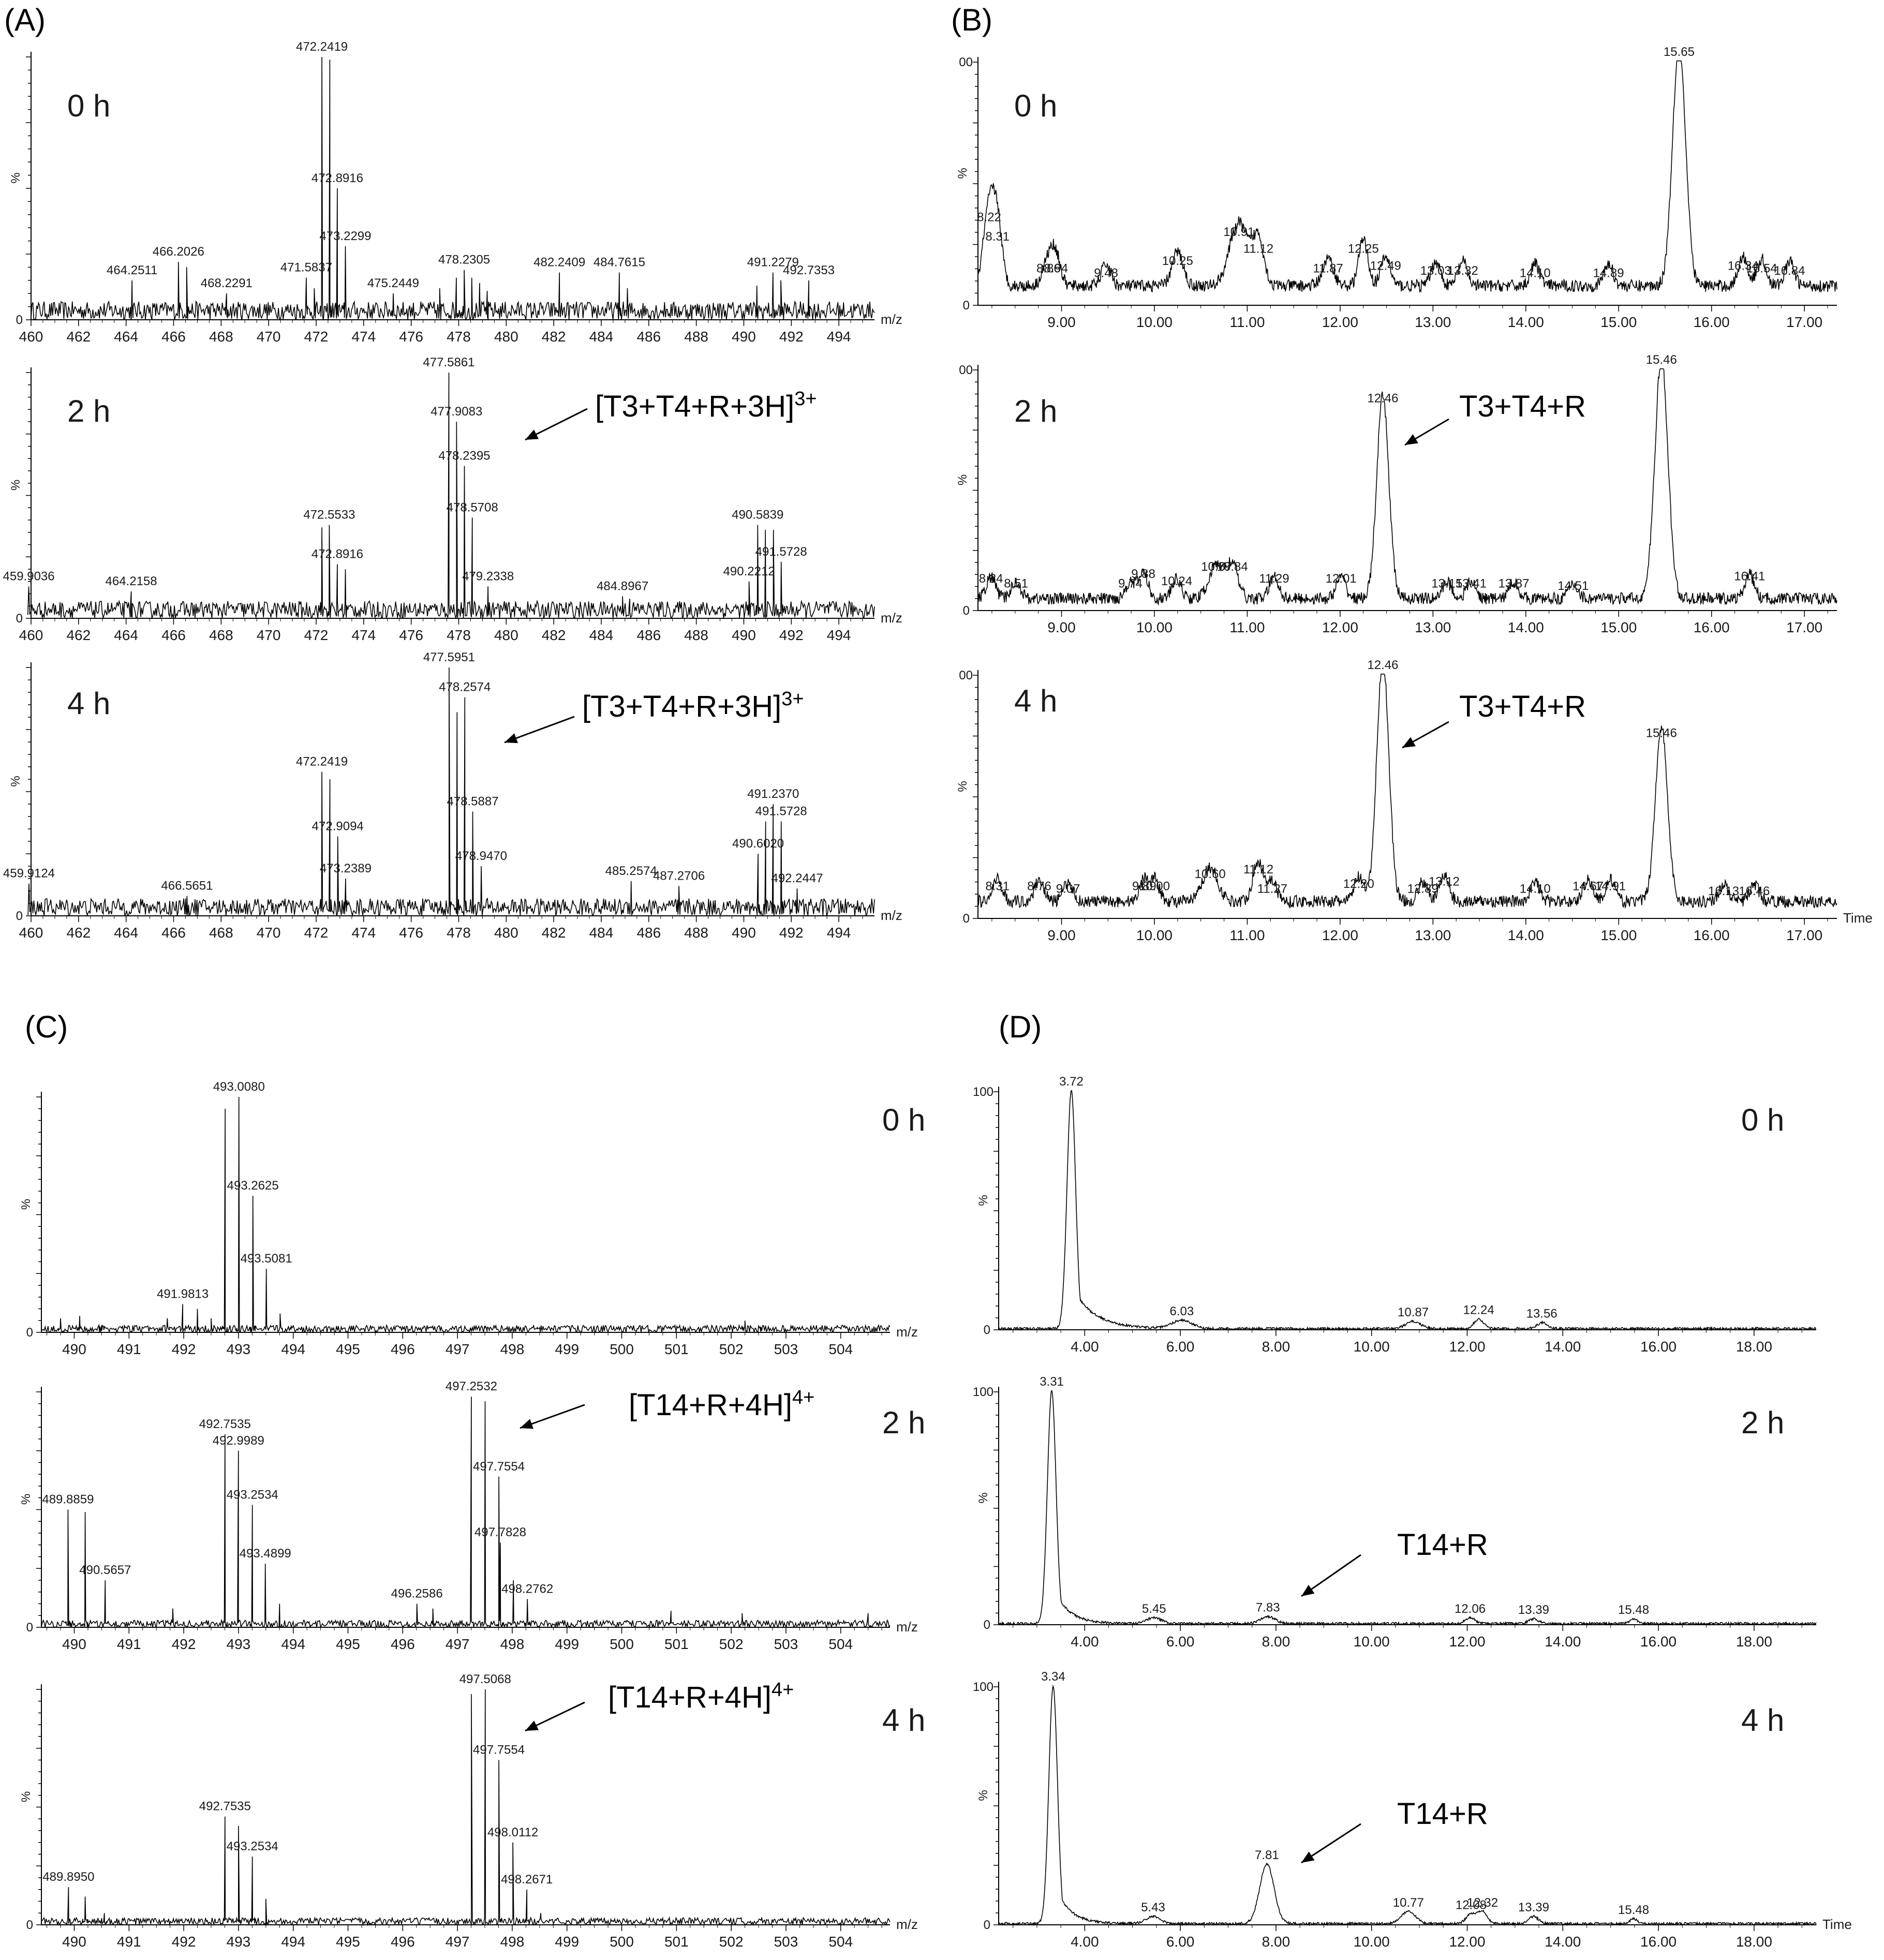 The width and height of the screenshot is (1884, 1960). Describe the element at coordinates (1036, 701) in the screenshot. I see `time-label: 4 h` at that location.